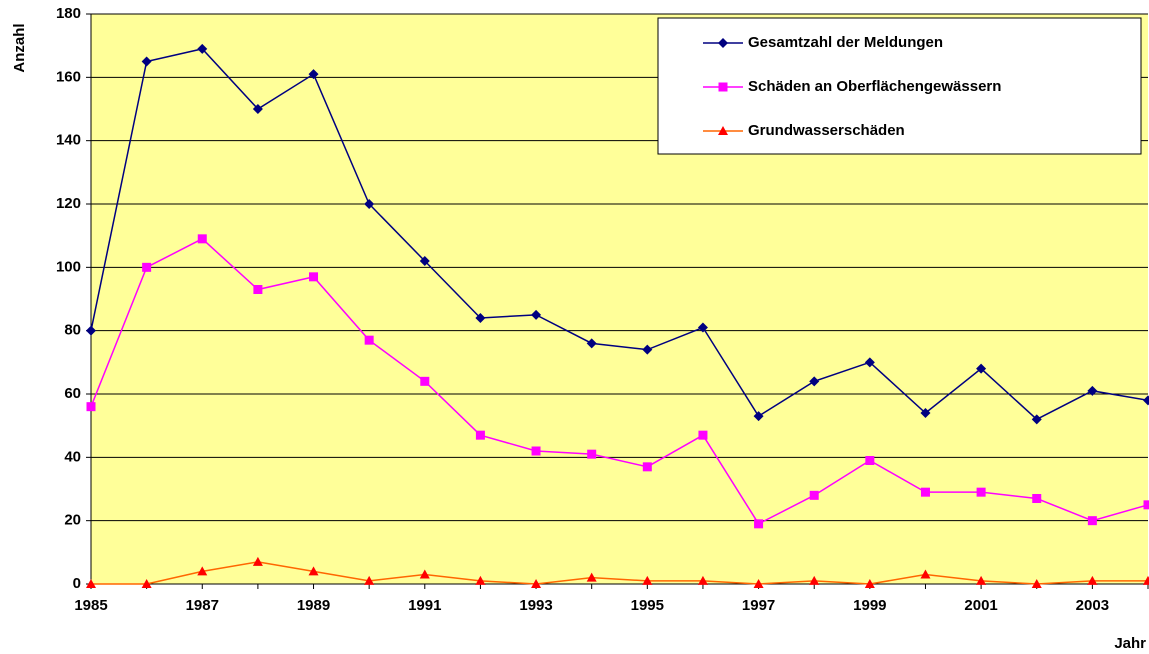 Image resolution: width=1149 pixels, height=654 pixels. What do you see at coordinates (1092, 605) in the screenshot?
I see `x-tick-label: 2003` at bounding box center [1092, 605].